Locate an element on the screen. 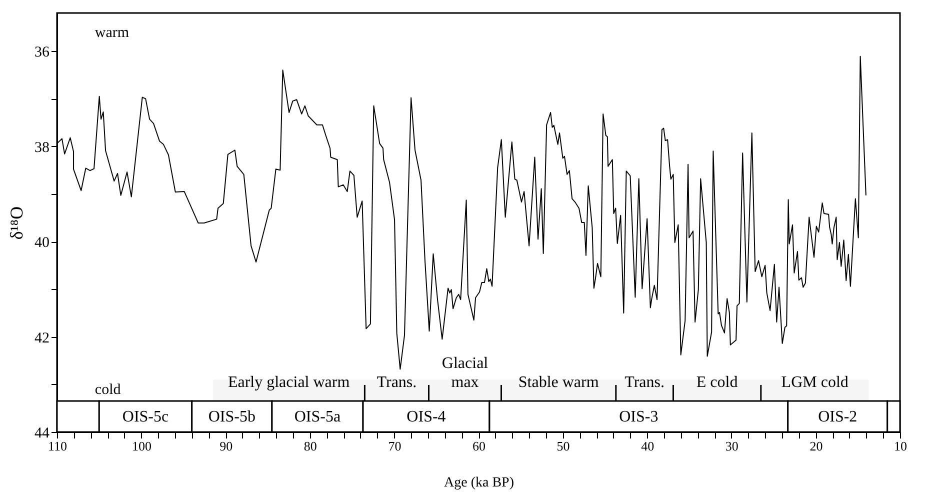 The width and height of the screenshot is (931, 500). y-tick-label: 36 is located at coordinates (42, 52).